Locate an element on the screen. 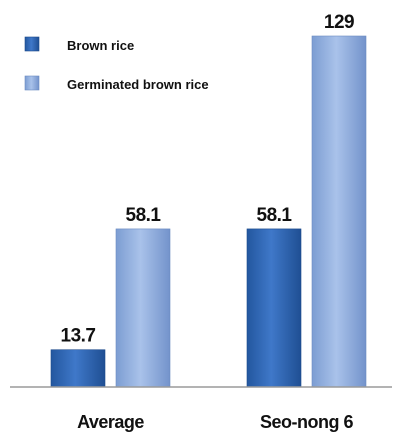  bar-average-brown-rice is located at coordinates (78, 368).